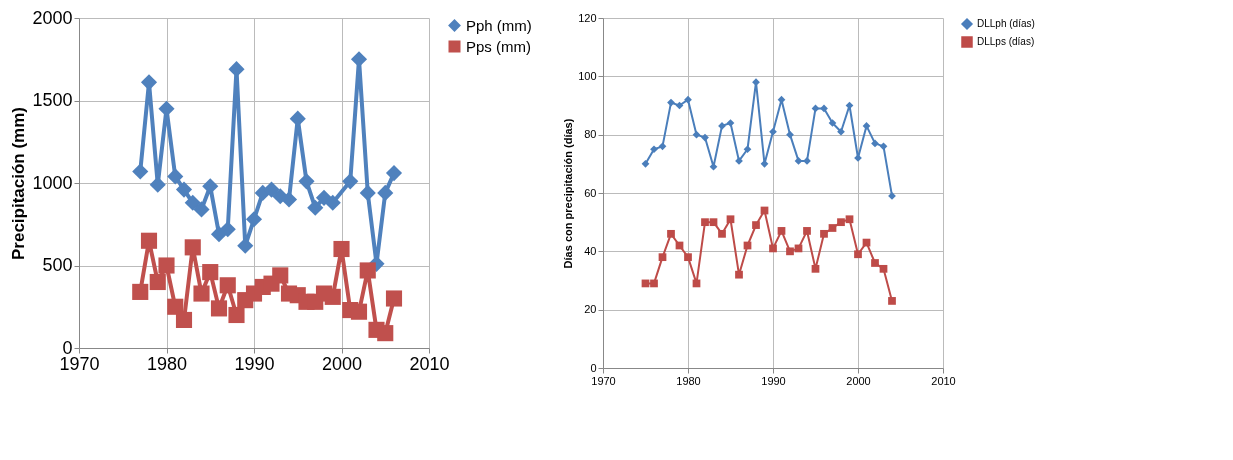 The height and width of the screenshot is (460, 1233). I want to click on legend-label: Pph (mm), so click(499, 25).